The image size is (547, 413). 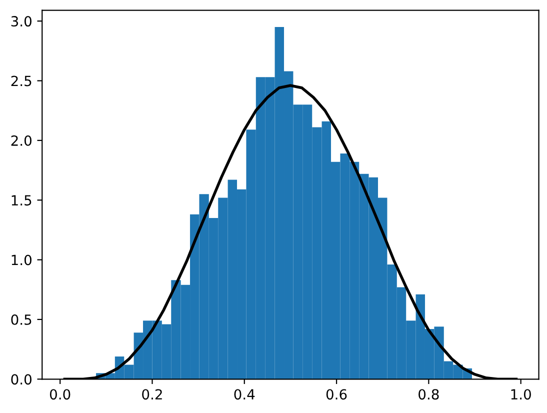 I want to click on x-tick-label: 0.0, so click(x=60, y=394).